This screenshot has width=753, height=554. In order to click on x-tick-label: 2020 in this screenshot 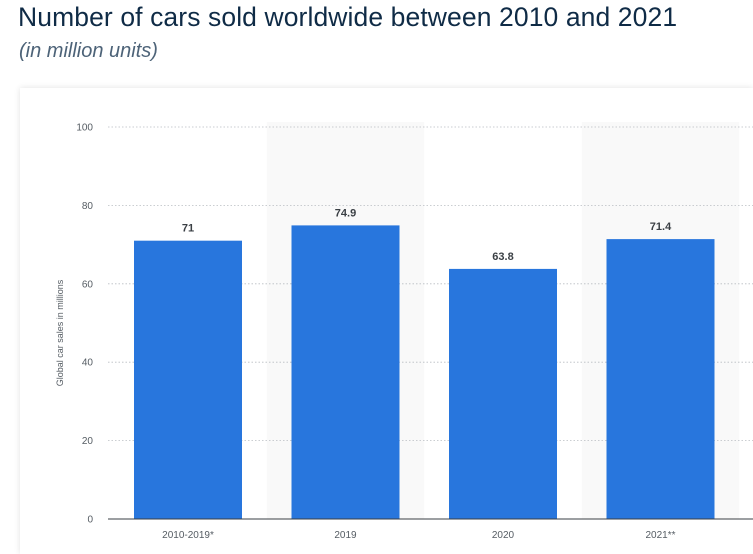, I will do `click(503, 535)`.